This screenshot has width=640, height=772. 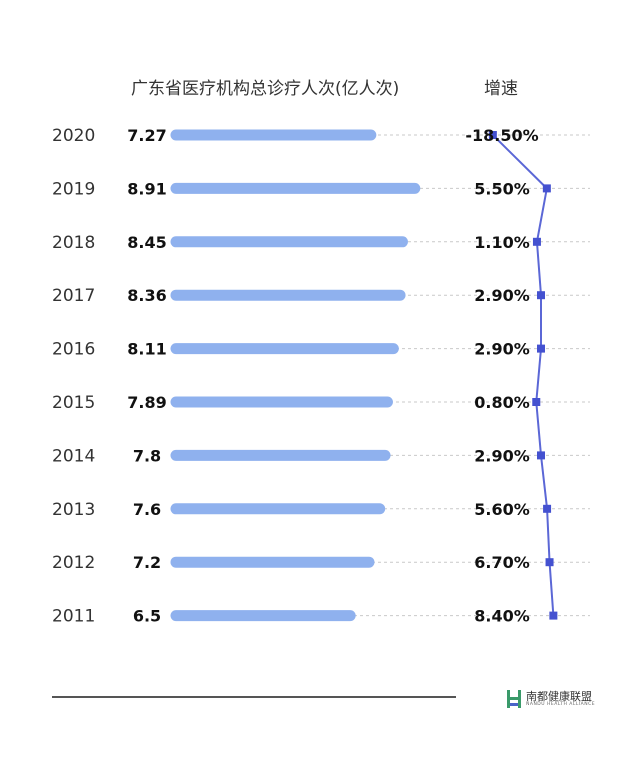 I want to click on growth-label: 1.10%, so click(x=502, y=242).